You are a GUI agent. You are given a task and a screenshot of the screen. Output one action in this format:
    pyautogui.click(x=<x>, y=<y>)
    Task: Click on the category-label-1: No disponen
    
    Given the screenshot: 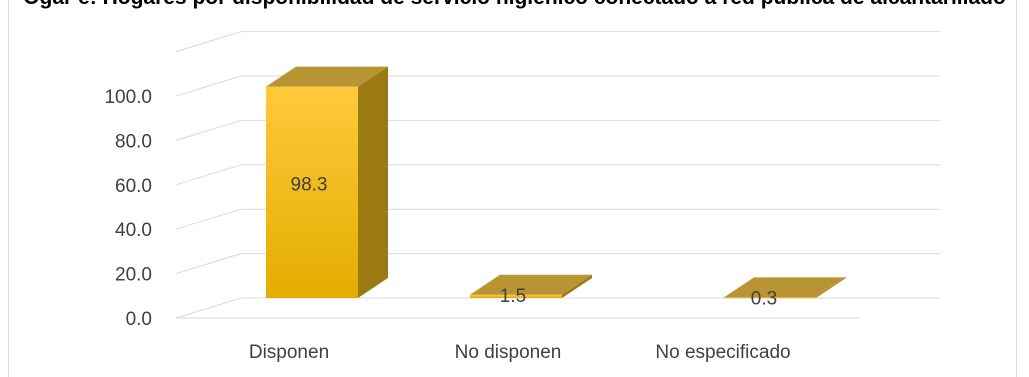 What is the action you would take?
    pyautogui.click(x=508, y=352)
    